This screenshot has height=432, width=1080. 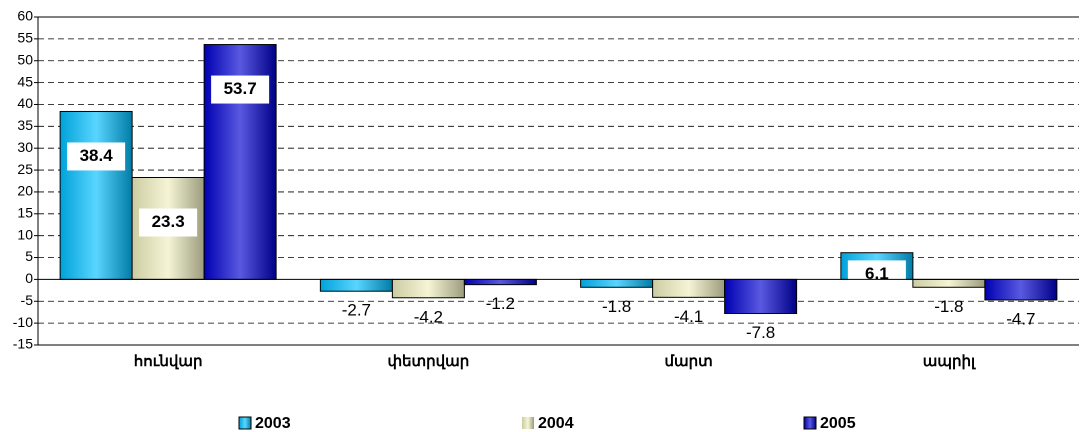 I want to click on legend-label: 2005, so click(x=838, y=423).